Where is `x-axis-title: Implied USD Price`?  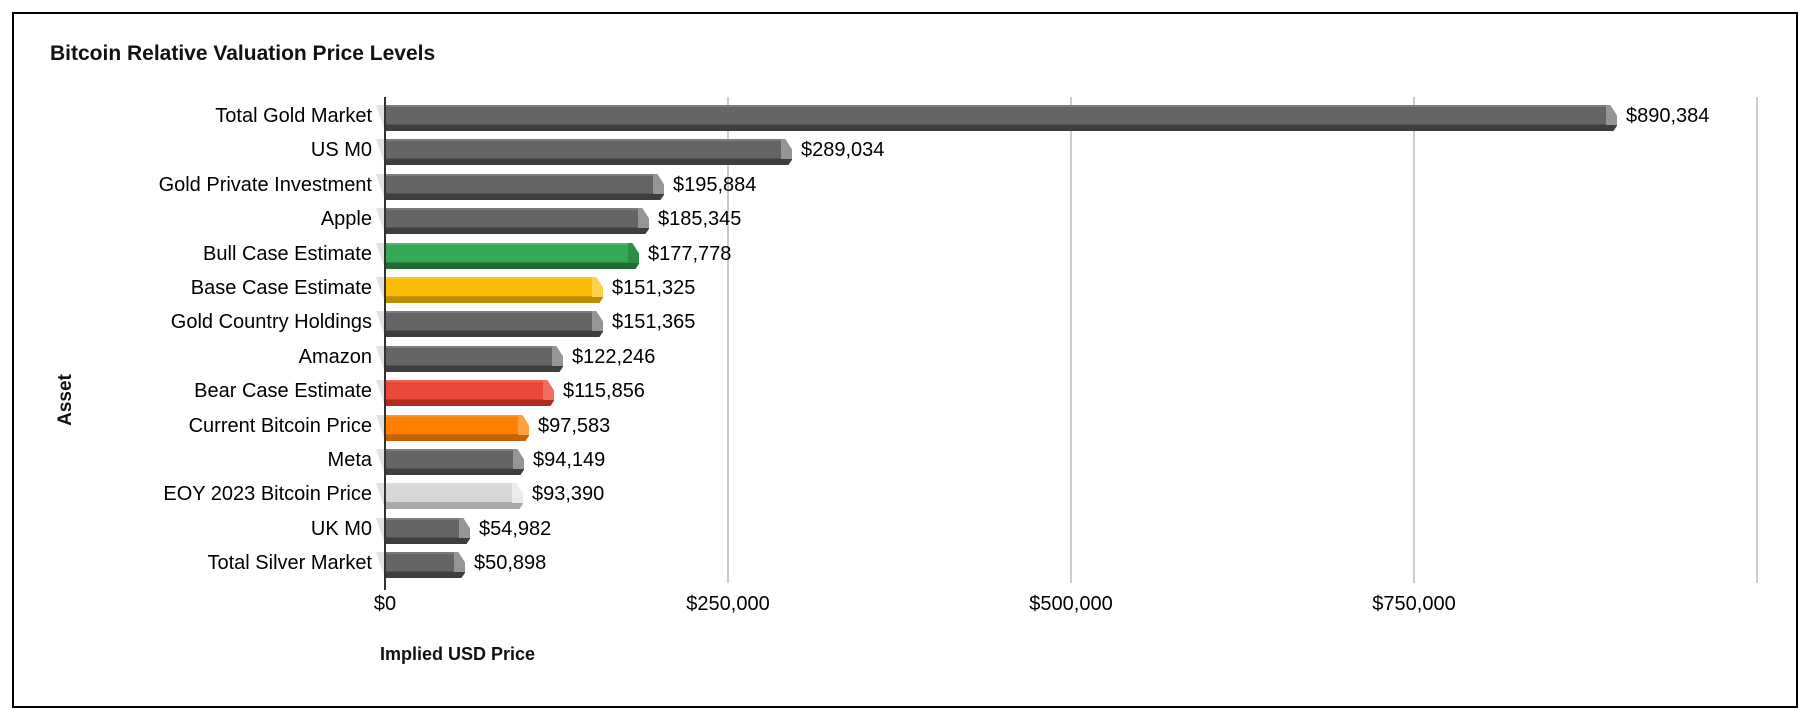
x-axis-title: Implied USD Price is located at coordinates (458, 654).